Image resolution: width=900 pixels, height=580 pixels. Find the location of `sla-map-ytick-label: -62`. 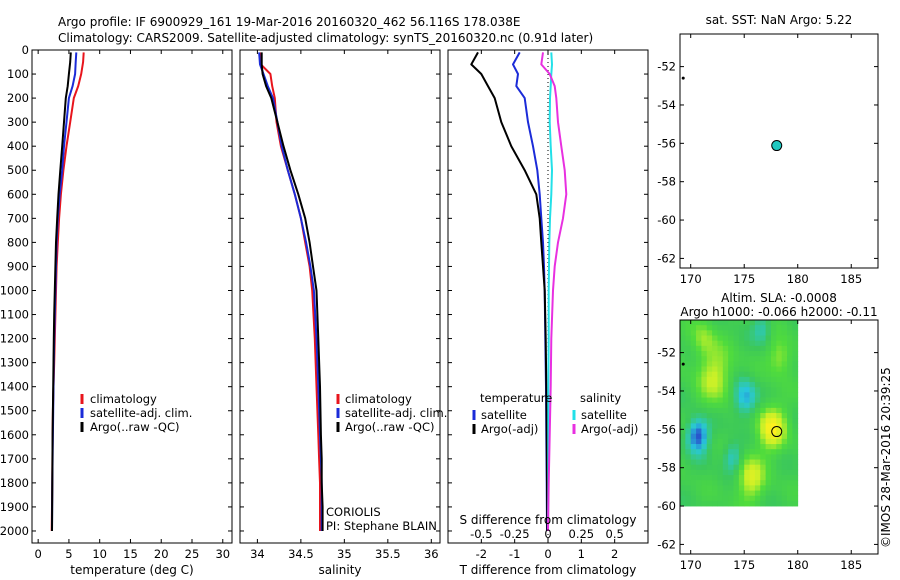

sla-map-ytick-label: -62 is located at coordinates (666, 544).